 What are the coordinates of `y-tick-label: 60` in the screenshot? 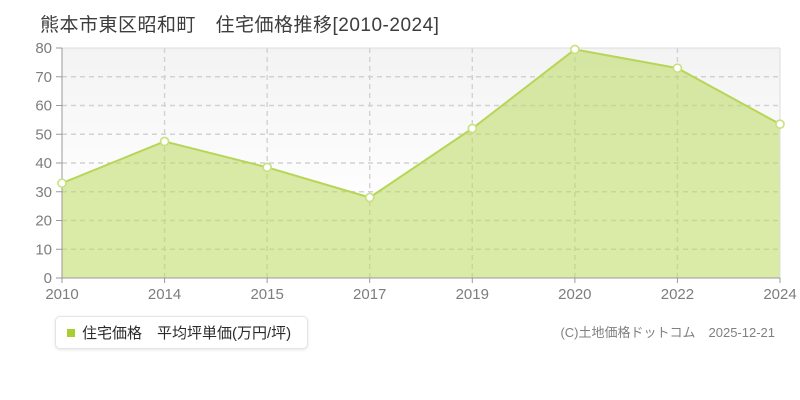 It's located at (43, 106).